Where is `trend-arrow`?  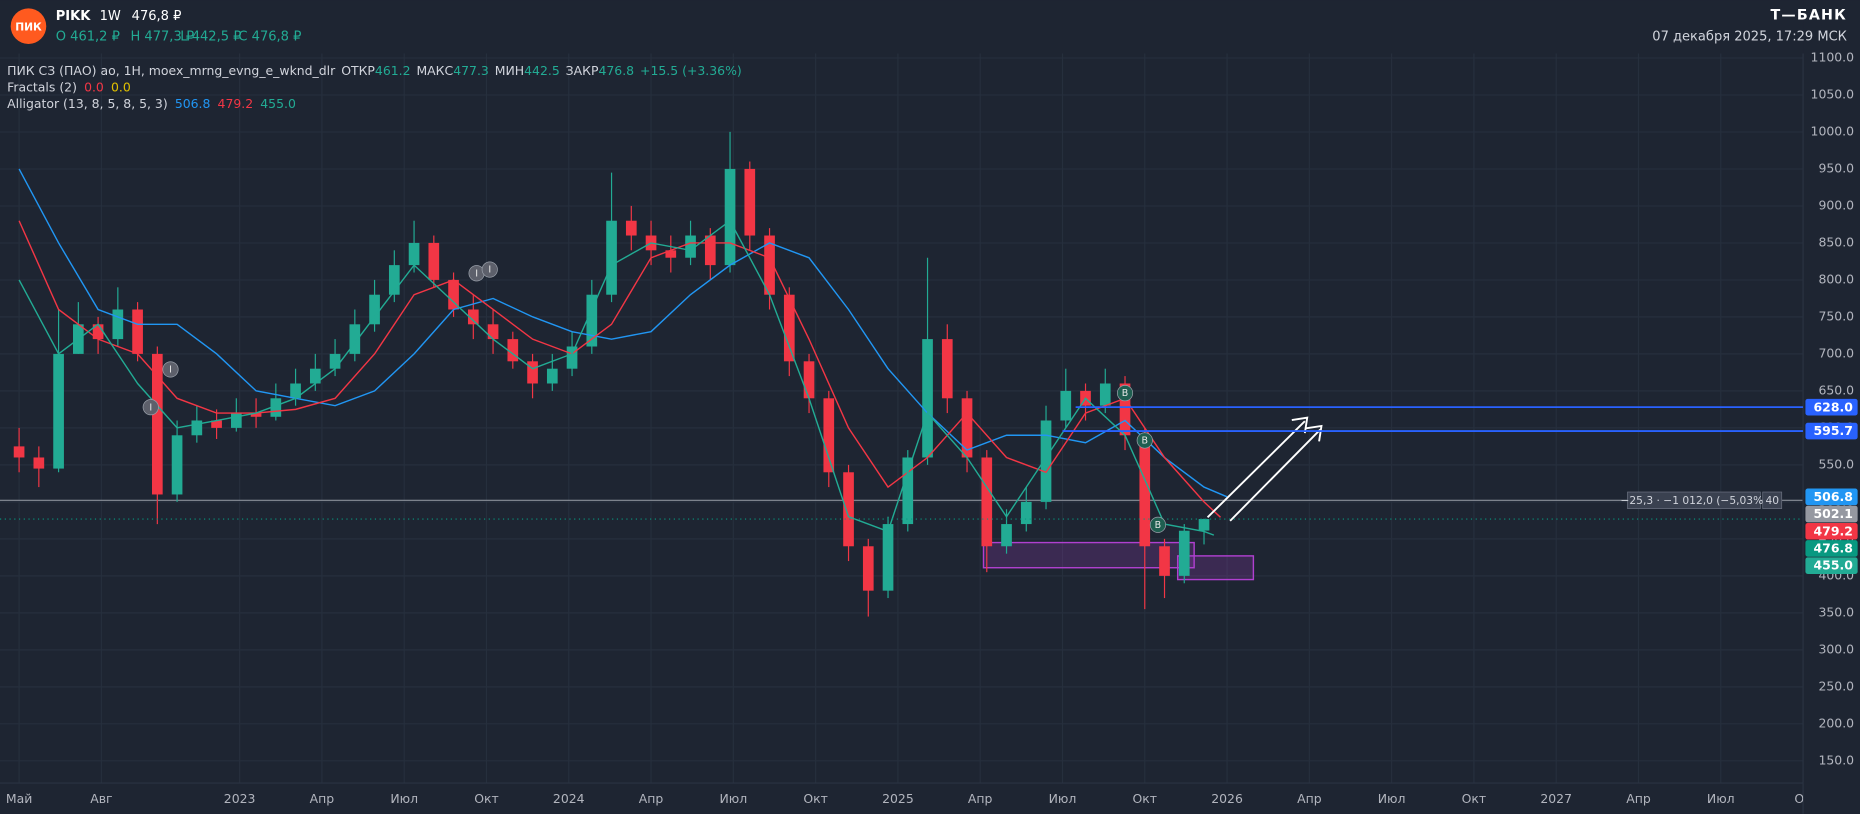 trend-arrow is located at coordinates (1264, 469).